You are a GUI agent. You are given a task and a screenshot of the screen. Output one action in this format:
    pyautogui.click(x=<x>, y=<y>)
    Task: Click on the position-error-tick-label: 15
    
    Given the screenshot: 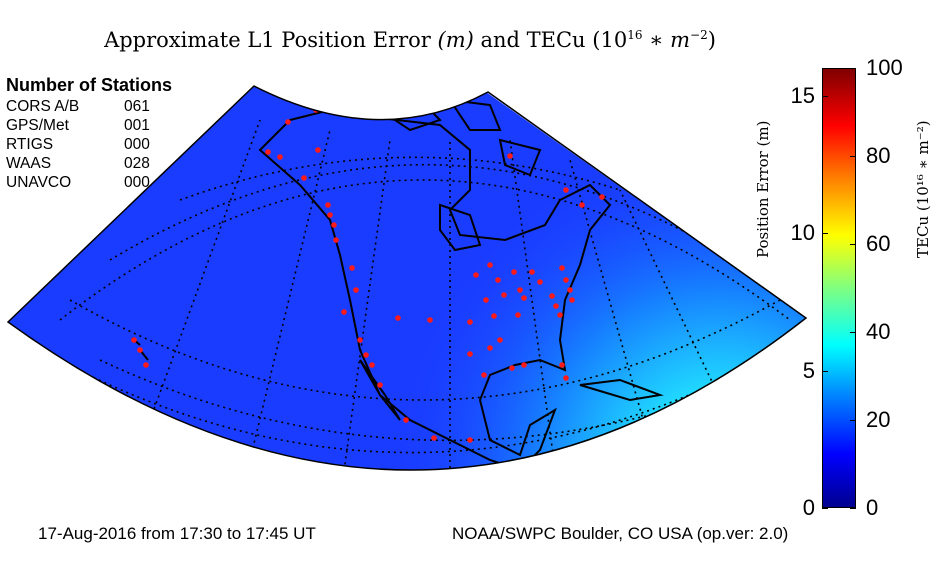 What is the action you would take?
    pyautogui.click(x=802, y=95)
    